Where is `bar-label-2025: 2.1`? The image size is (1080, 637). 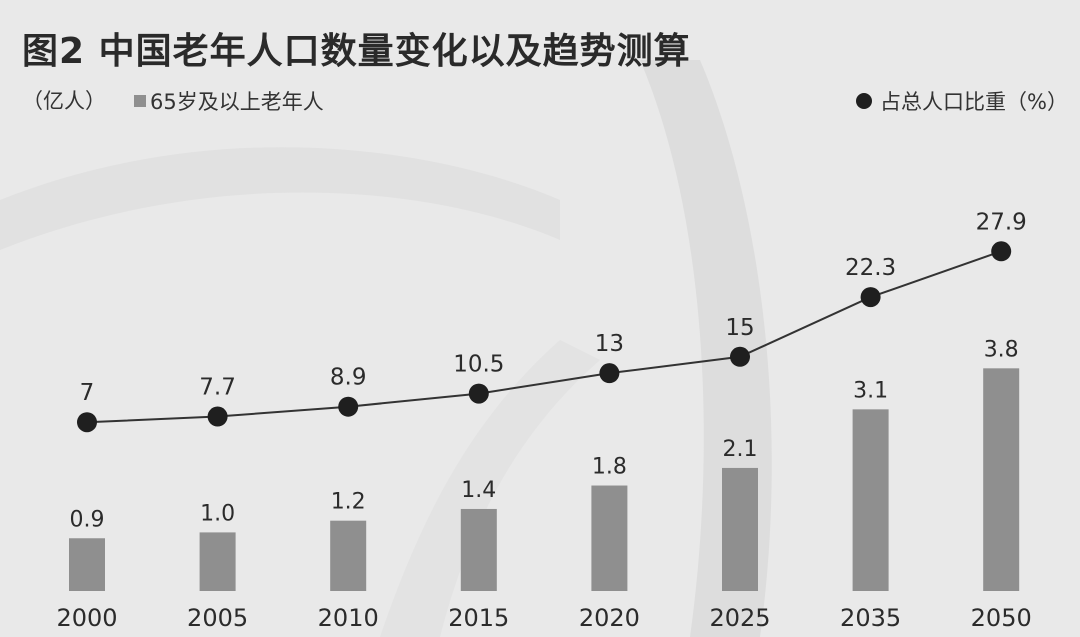
bar-label-2025: 2.1 is located at coordinates (740, 449).